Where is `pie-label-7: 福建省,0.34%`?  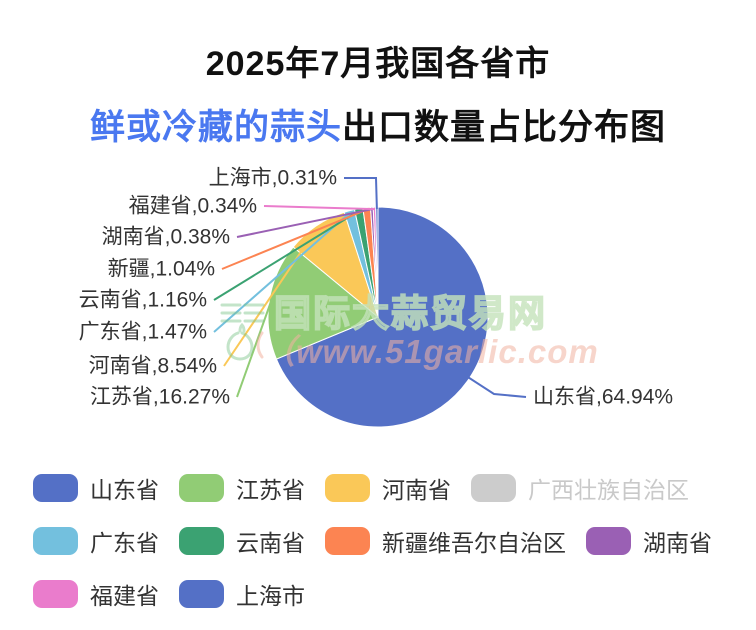 pie-label-7: 福建省,0.34% is located at coordinates (193, 206).